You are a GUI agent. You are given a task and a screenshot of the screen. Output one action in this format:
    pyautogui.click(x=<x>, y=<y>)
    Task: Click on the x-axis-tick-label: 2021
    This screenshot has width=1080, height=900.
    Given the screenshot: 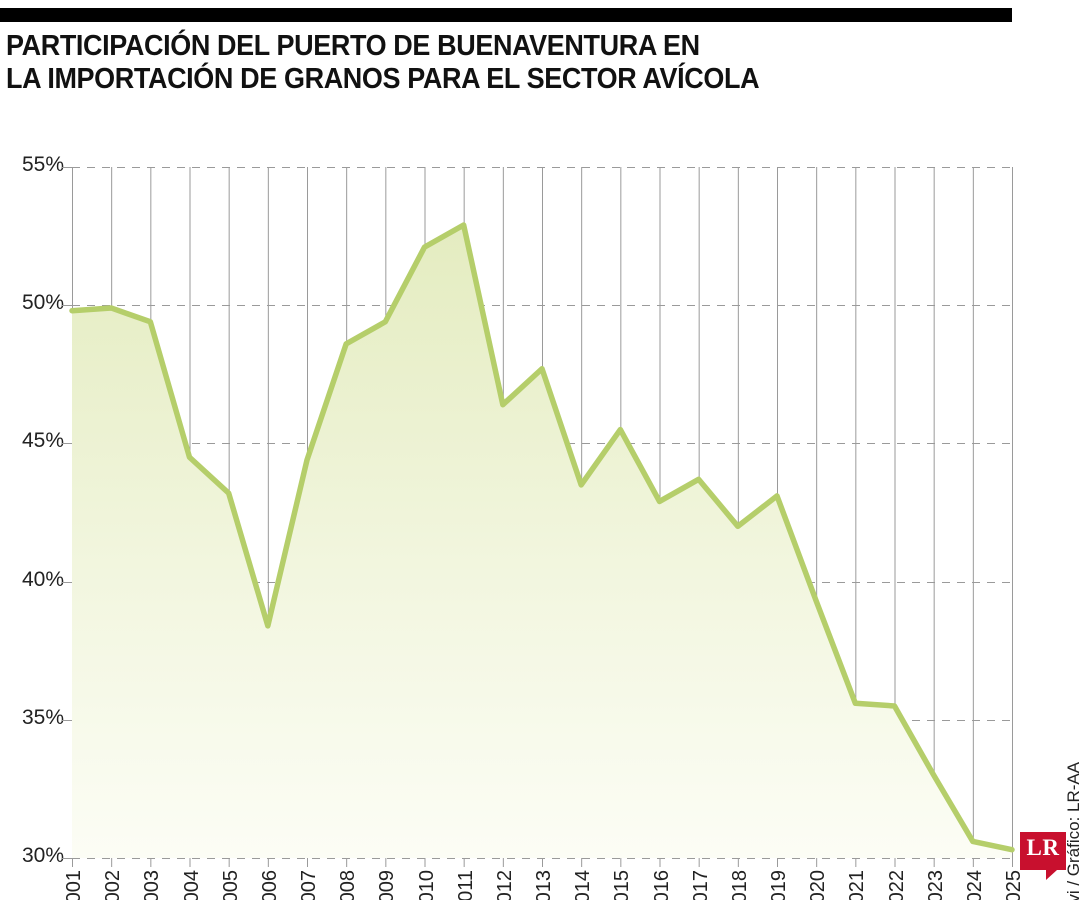 What is the action you would take?
    pyautogui.click(x=857, y=885)
    